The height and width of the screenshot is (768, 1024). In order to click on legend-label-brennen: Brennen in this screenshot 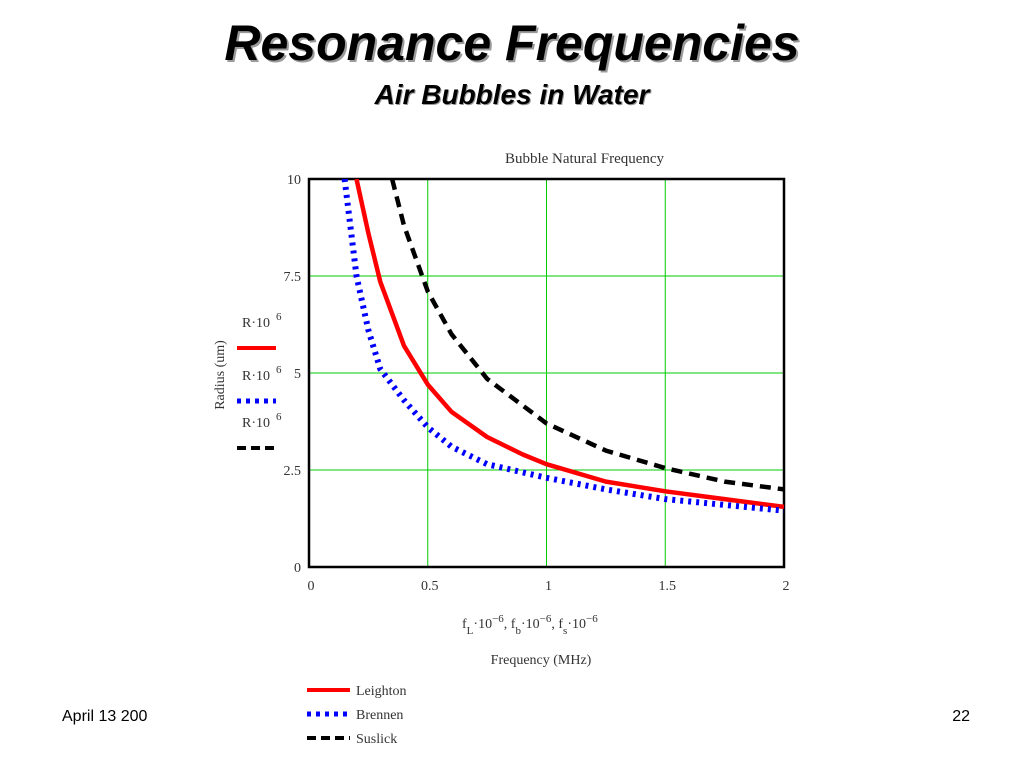, I will do `click(379, 715)`.